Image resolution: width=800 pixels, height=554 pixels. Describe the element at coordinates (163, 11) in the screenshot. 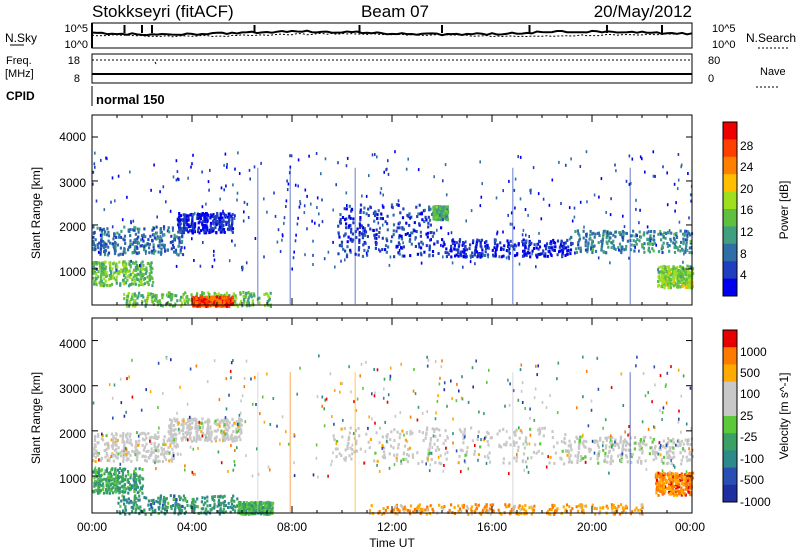

I see `station-title: Stokkseyri (fitACF)` at that location.